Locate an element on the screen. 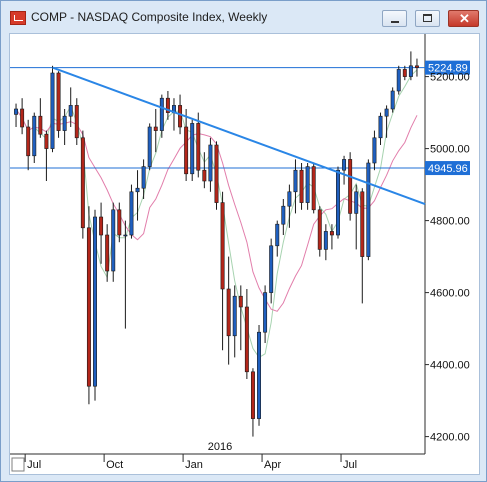 The image size is (487, 482). price-tick-label-3: 4800.00 is located at coordinates (450, 222).